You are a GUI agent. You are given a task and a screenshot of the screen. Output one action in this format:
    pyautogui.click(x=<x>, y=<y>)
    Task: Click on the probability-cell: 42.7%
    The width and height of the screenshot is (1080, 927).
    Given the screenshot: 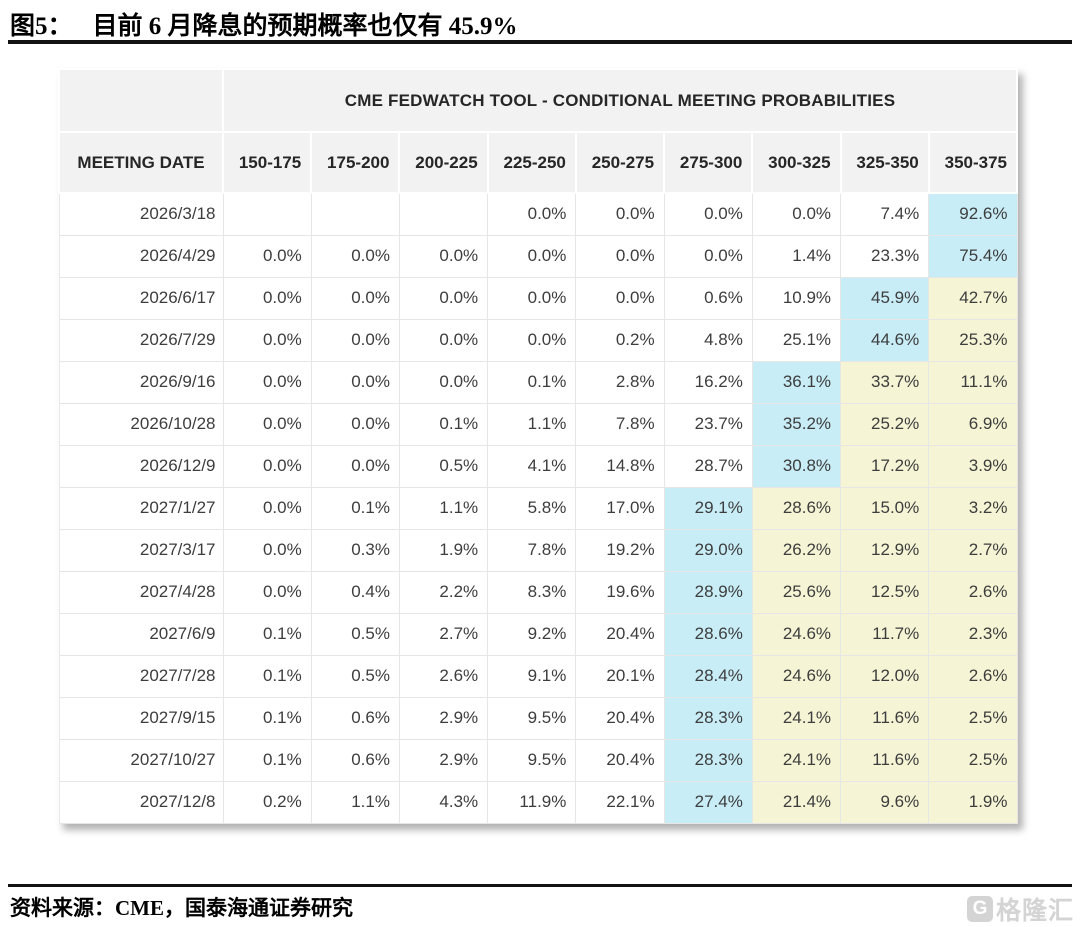 What is the action you would take?
    pyautogui.click(x=973, y=298)
    